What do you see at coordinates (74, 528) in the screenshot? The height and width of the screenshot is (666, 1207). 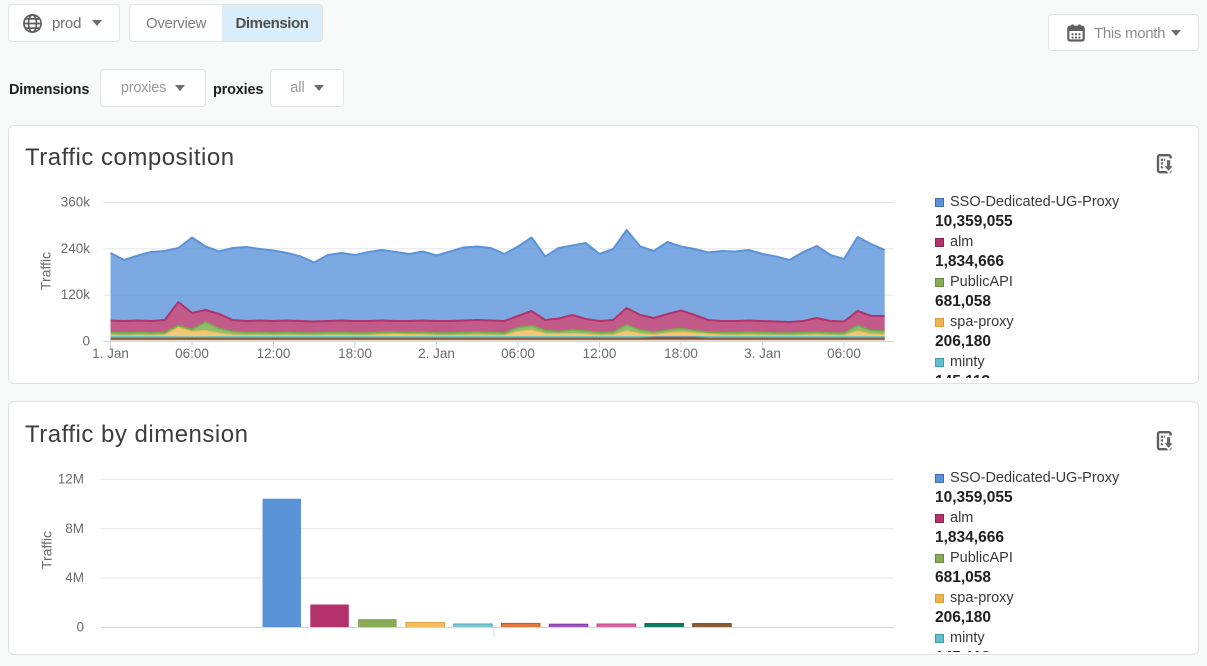 I see `svg-text: 8M` at bounding box center [74, 528].